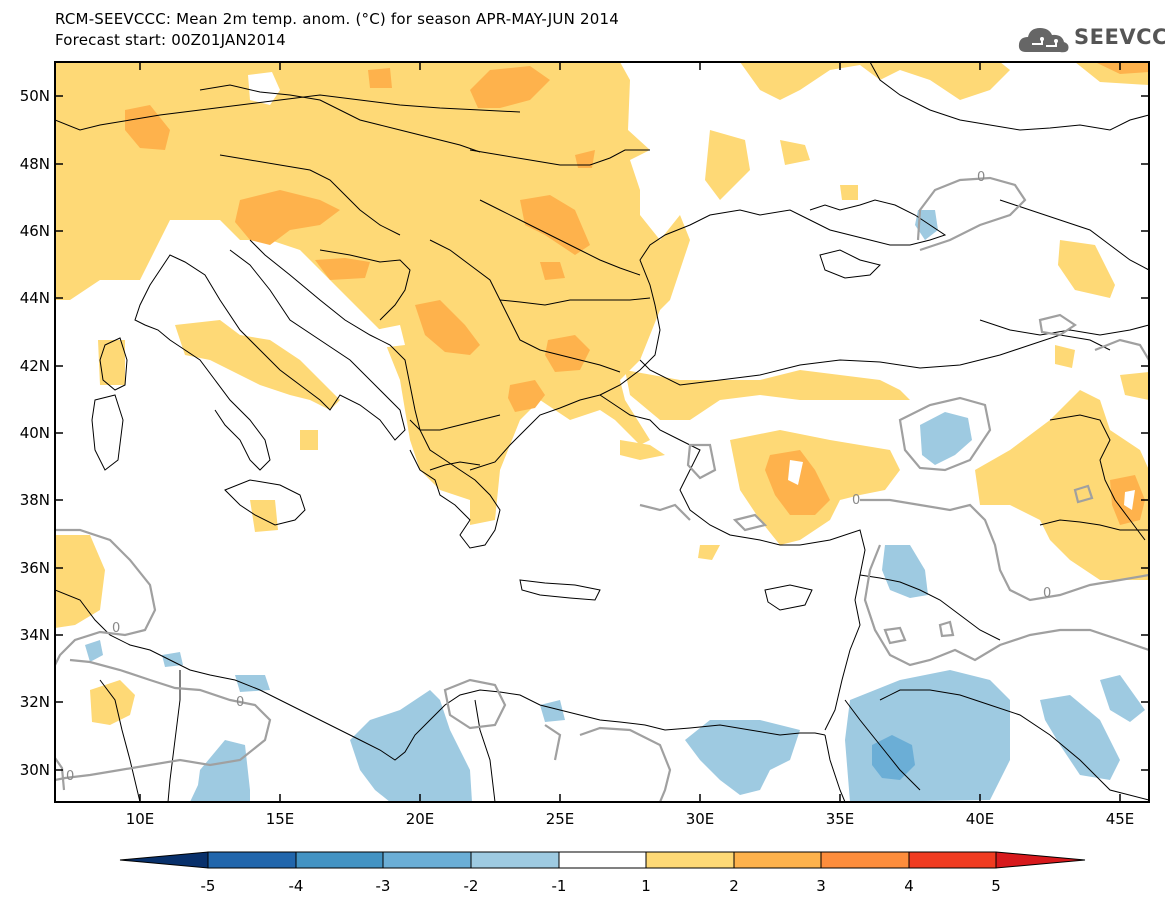 This screenshot has width=1165, height=907. What do you see at coordinates (909, 886) in the screenshot?
I see `colorbar-label: 4` at bounding box center [909, 886].